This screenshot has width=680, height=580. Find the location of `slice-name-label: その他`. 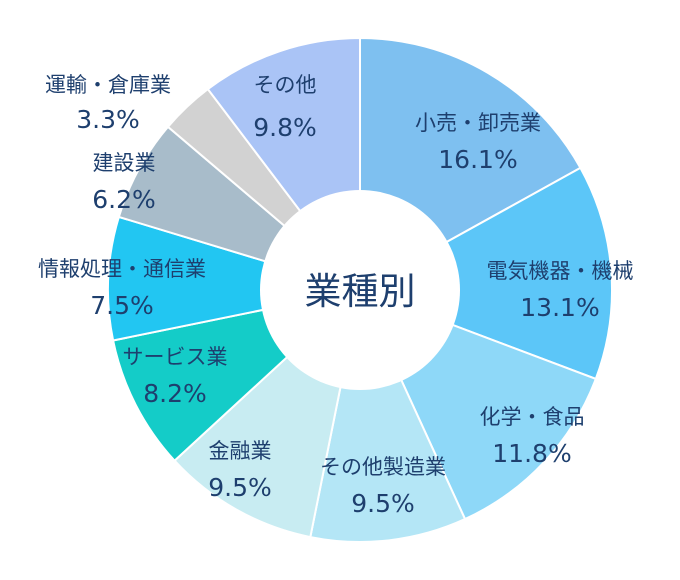

slice-name-label: その他 is located at coordinates (285, 85).